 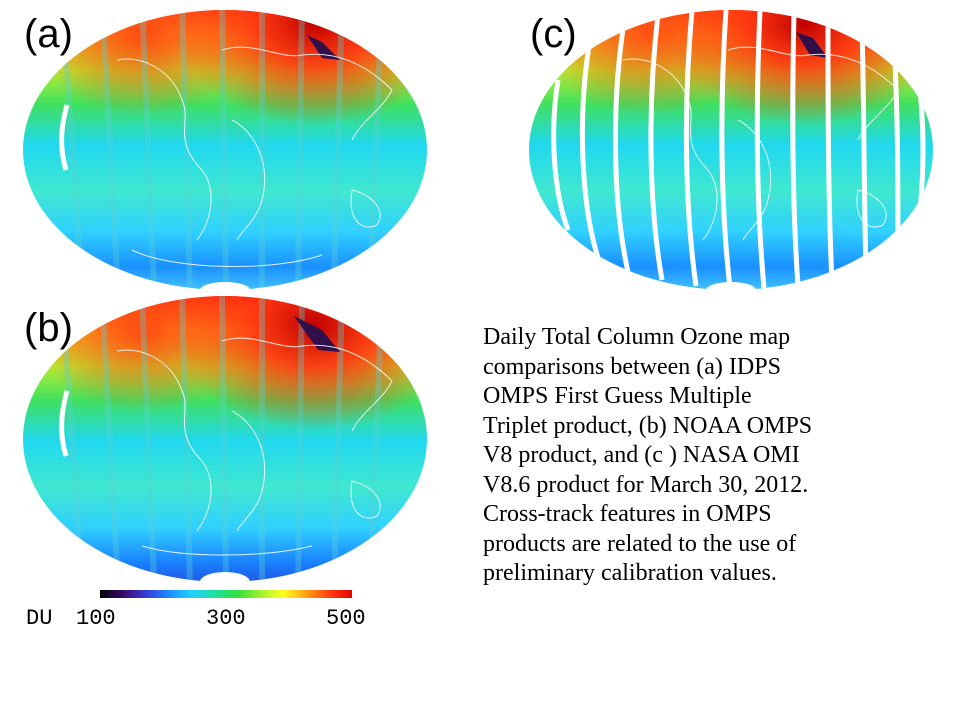 What do you see at coordinates (39, 618) in the screenshot?
I see `colorbar-unit-label: DU` at bounding box center [39, 618].